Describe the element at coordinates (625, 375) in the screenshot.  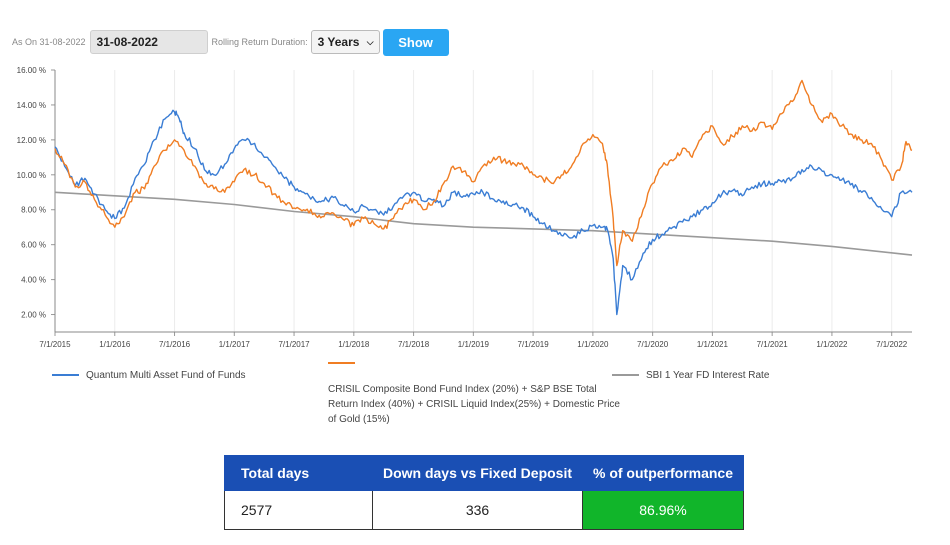
I see `legend-swatch-fd` at that location.